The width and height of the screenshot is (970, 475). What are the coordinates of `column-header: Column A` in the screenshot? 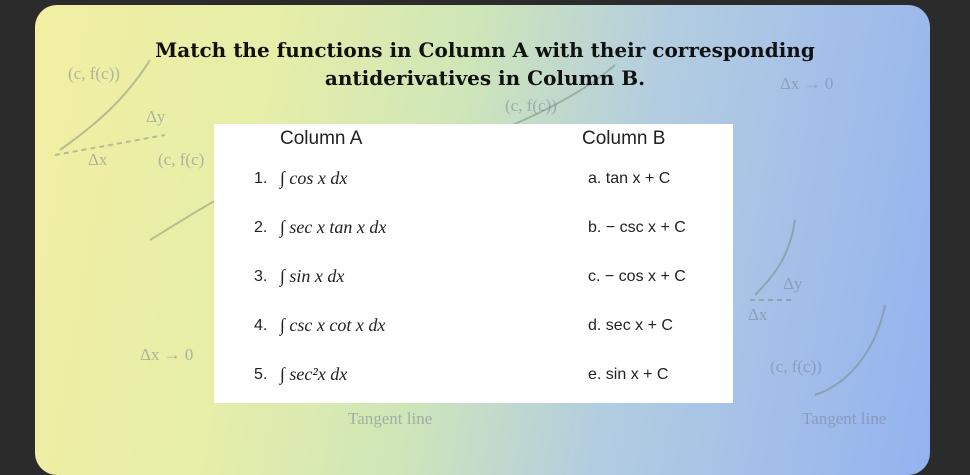 It's located at (321, 138).